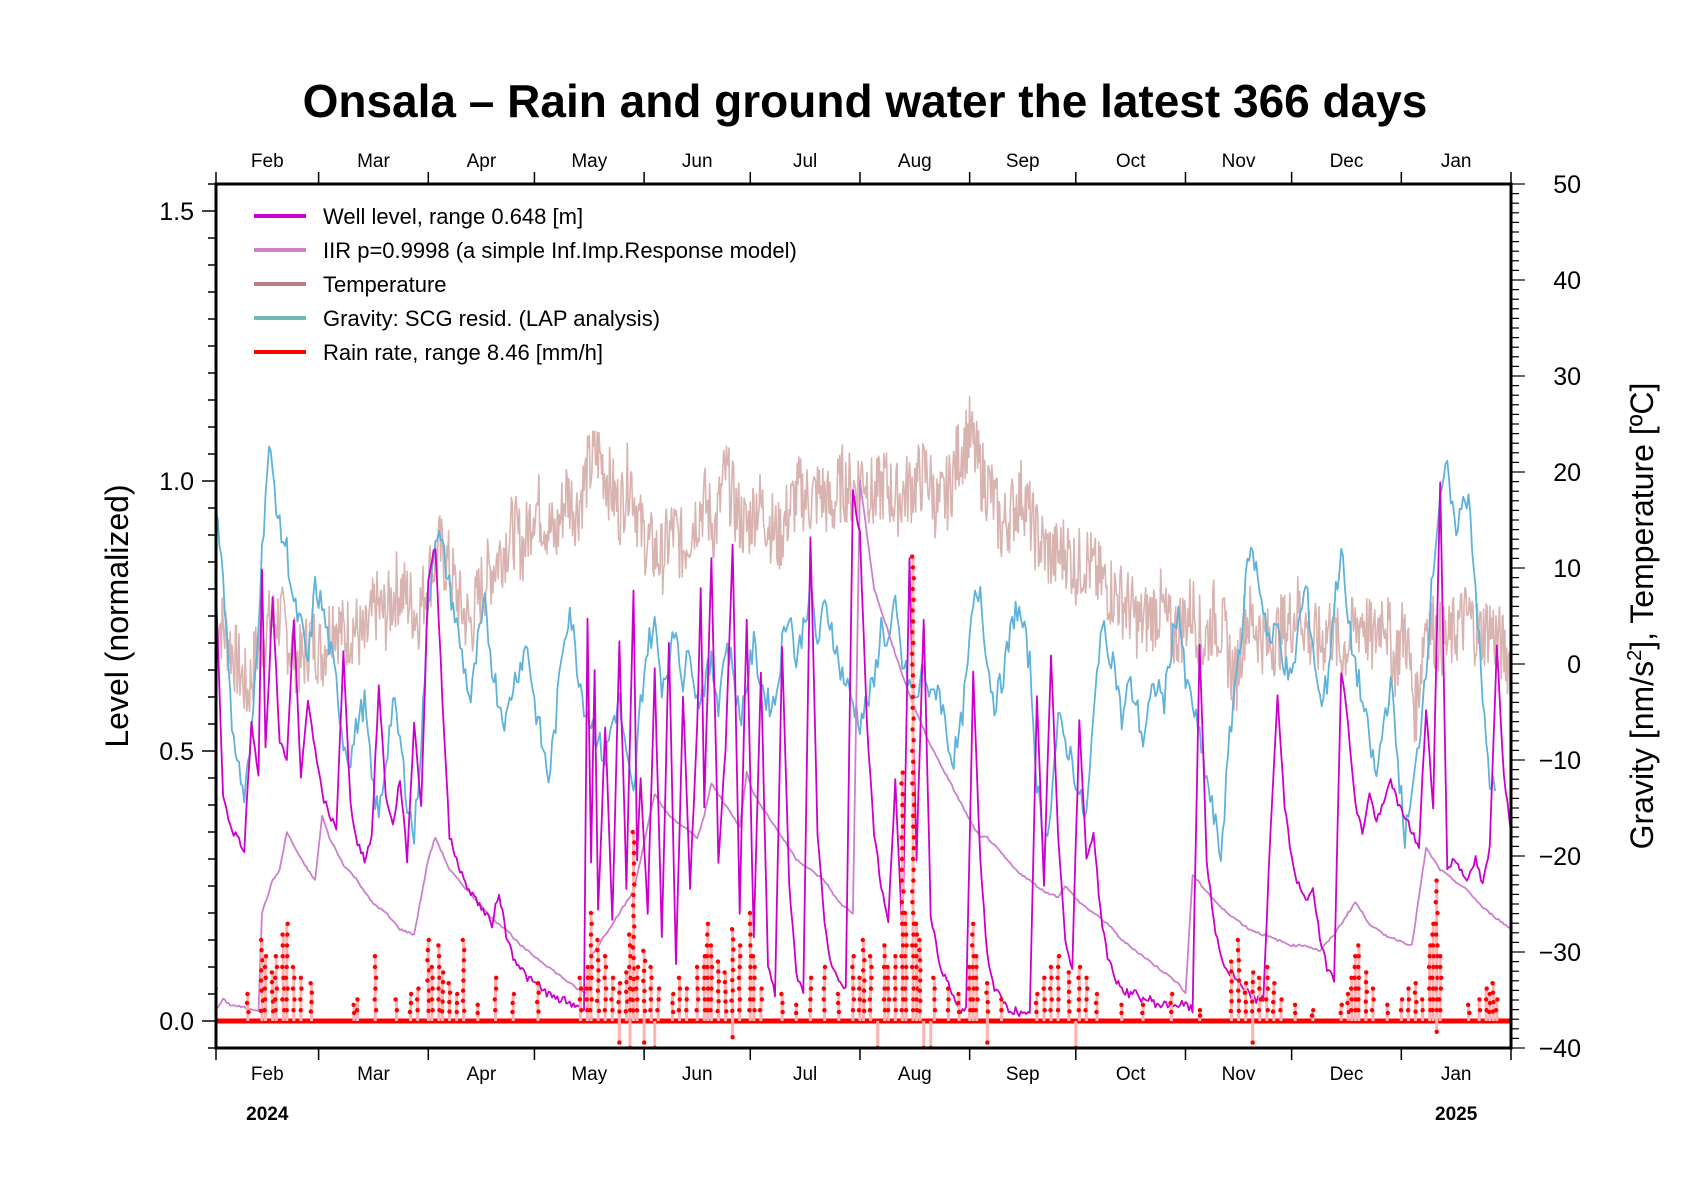 The width and height of the screenshot is (1684, 1190). Describe the element at coordinates (589, 161) in the screenshot. I see `top-month-label: May` at that location.